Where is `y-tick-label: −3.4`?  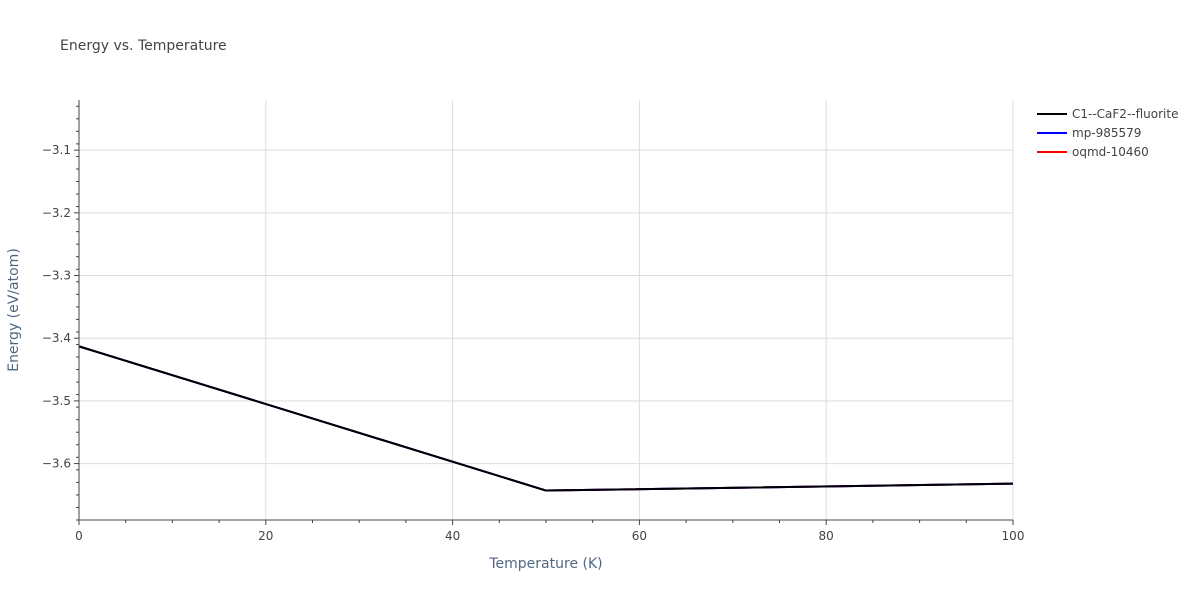 y-tick-label: −3.4 is located at coordinates (56, 338).